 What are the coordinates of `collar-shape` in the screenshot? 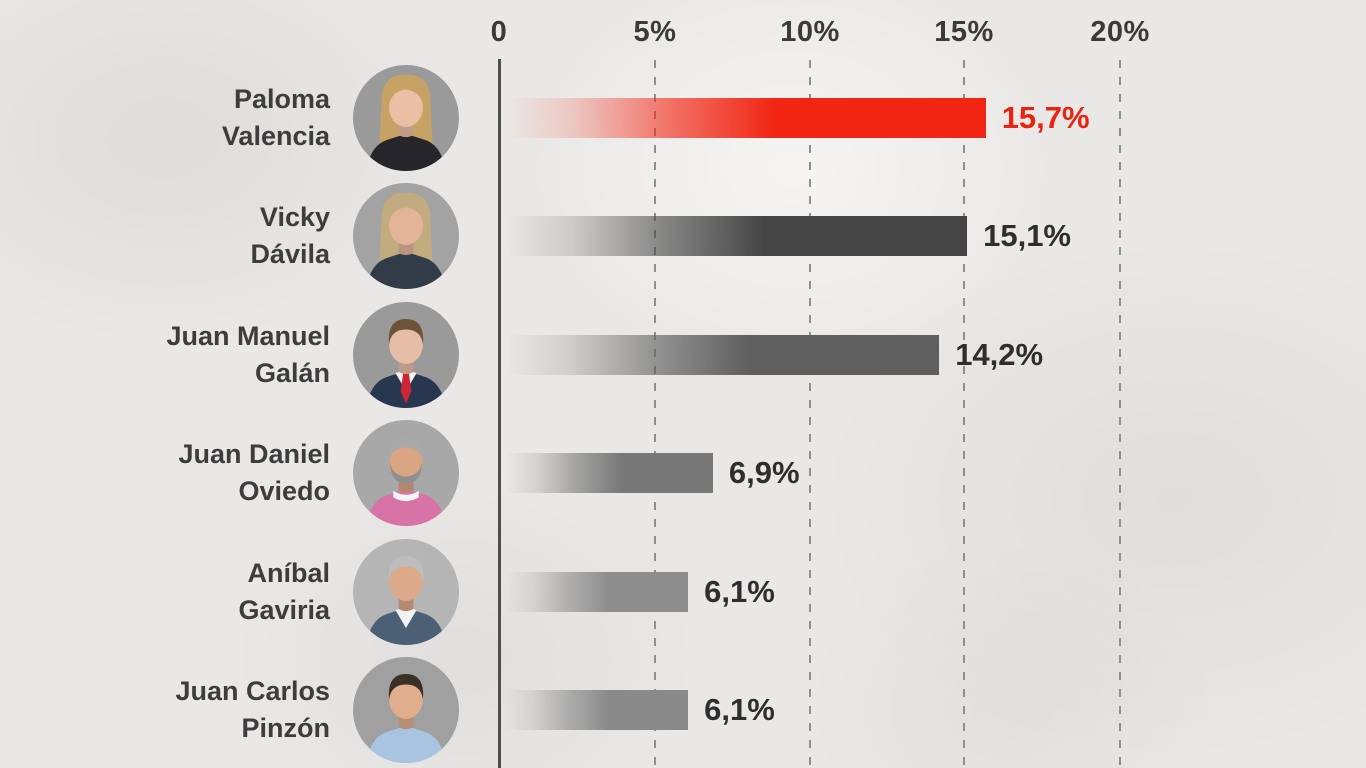 It's located at (406, 496).